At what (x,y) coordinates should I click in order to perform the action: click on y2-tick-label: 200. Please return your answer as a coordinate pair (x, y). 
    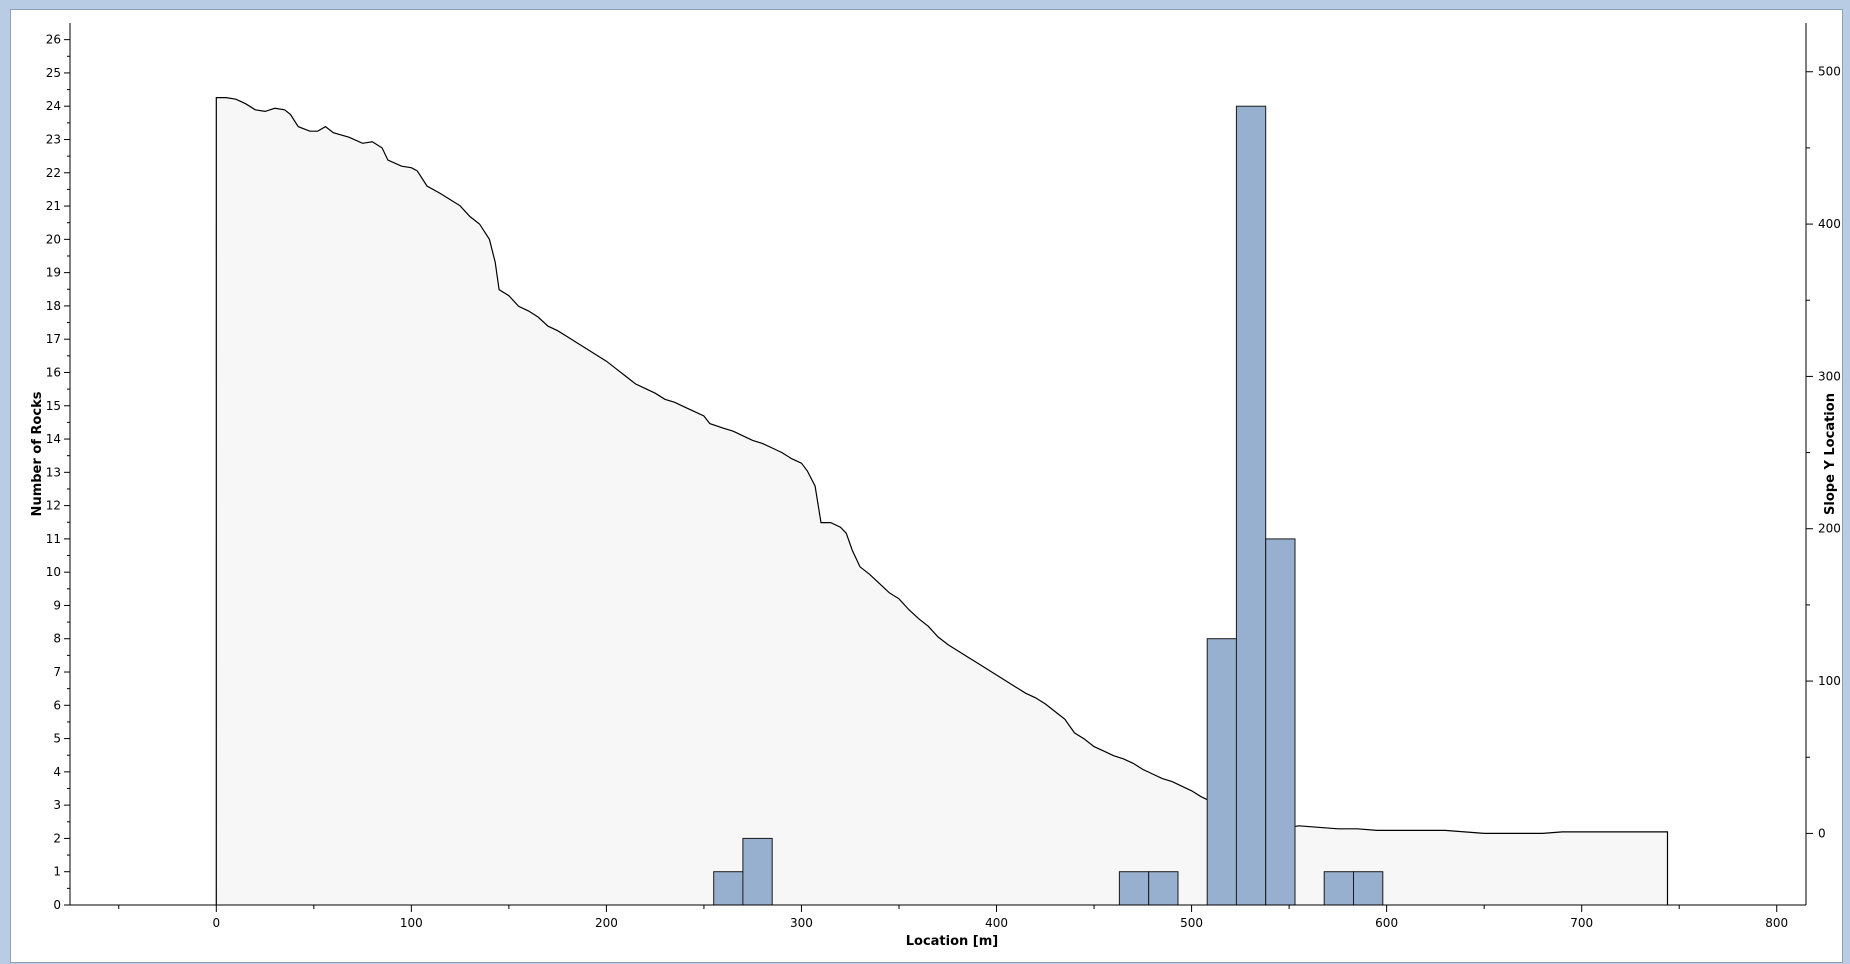
    Looking at the image, I should click on (1829, 529).